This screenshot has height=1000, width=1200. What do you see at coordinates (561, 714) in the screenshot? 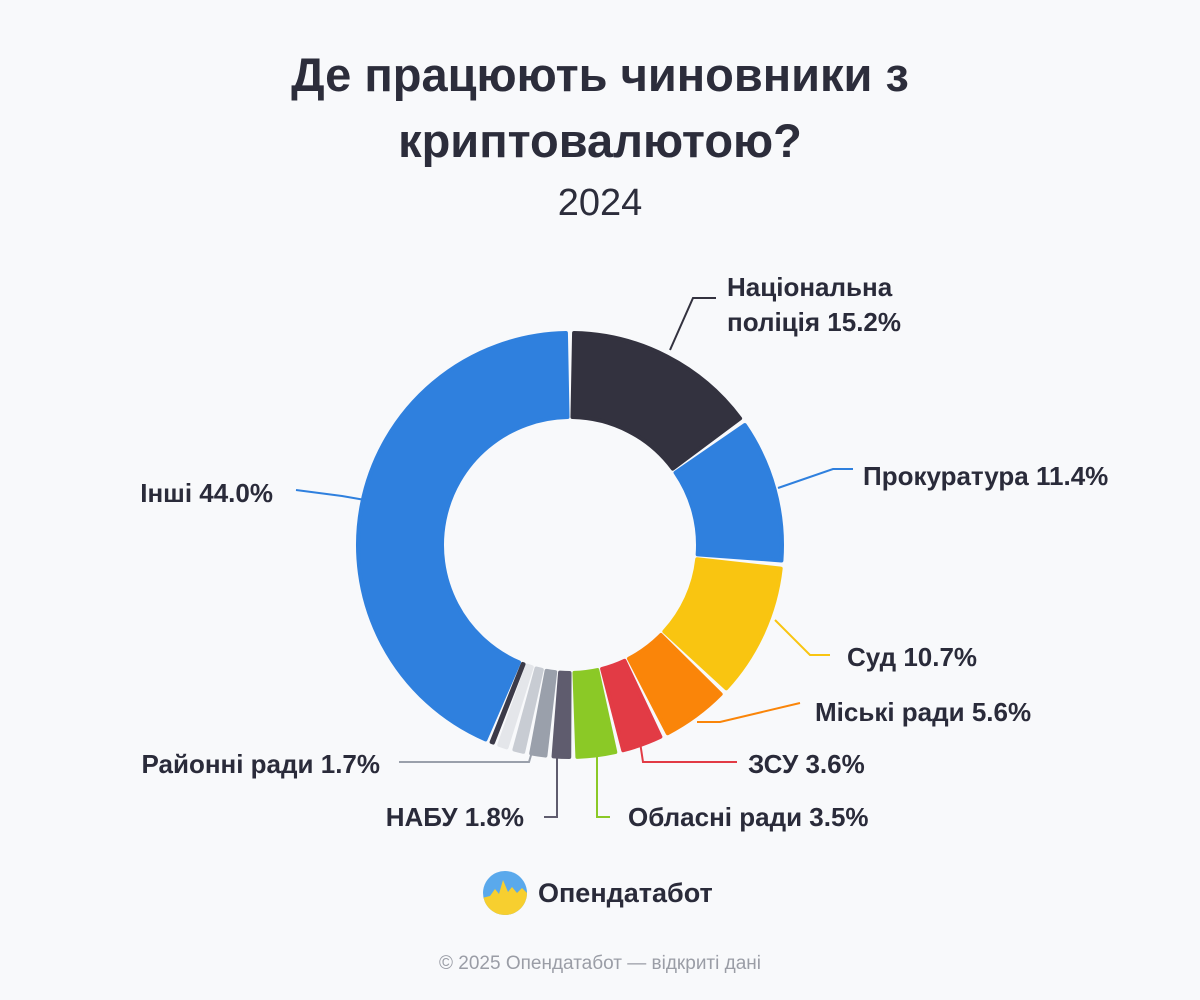
I see `donut-slice-набу` at bounding box center [561, 714].